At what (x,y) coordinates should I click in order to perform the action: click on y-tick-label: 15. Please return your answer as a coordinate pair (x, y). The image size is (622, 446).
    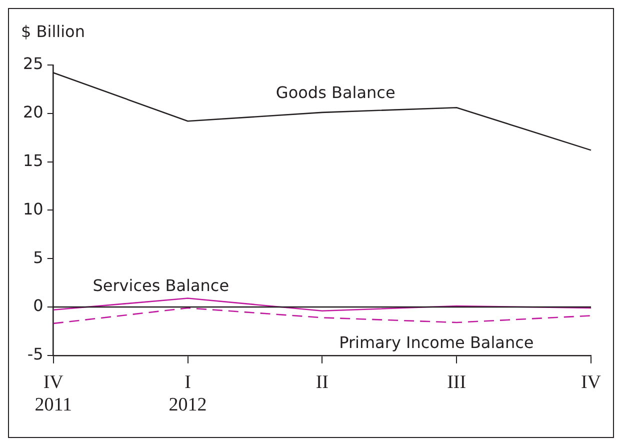
    Looking at the image, I should click on (33, 160).